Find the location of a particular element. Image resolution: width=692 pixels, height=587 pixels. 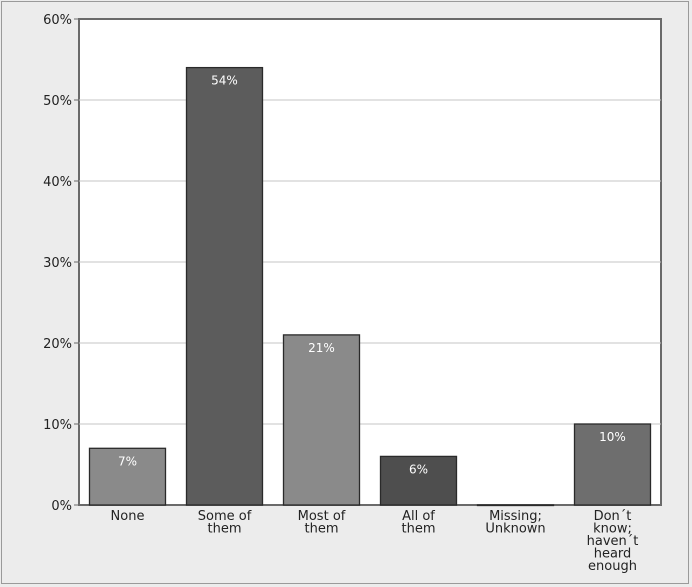

data-label: 10% is located at coordinates (612, 437).